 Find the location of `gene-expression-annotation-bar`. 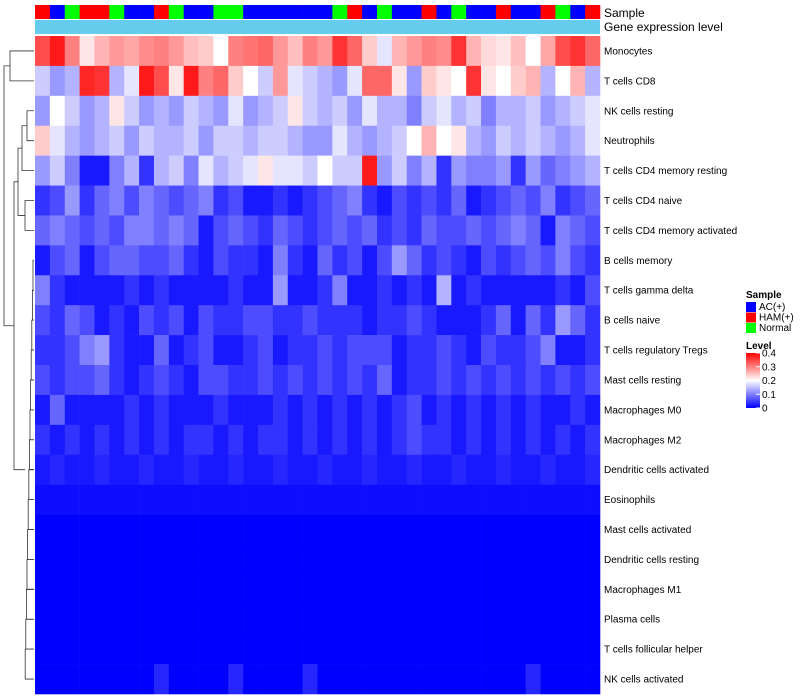

gene-expression-annotation-bar is located at coordinates (317, 27).